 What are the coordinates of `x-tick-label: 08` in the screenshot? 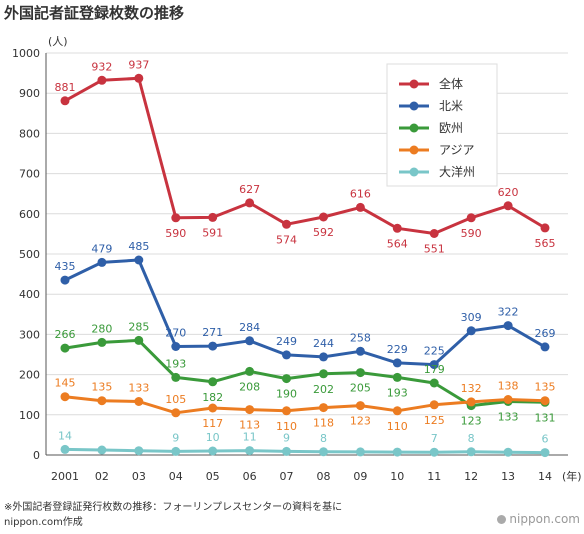 It's located at (323, 476).